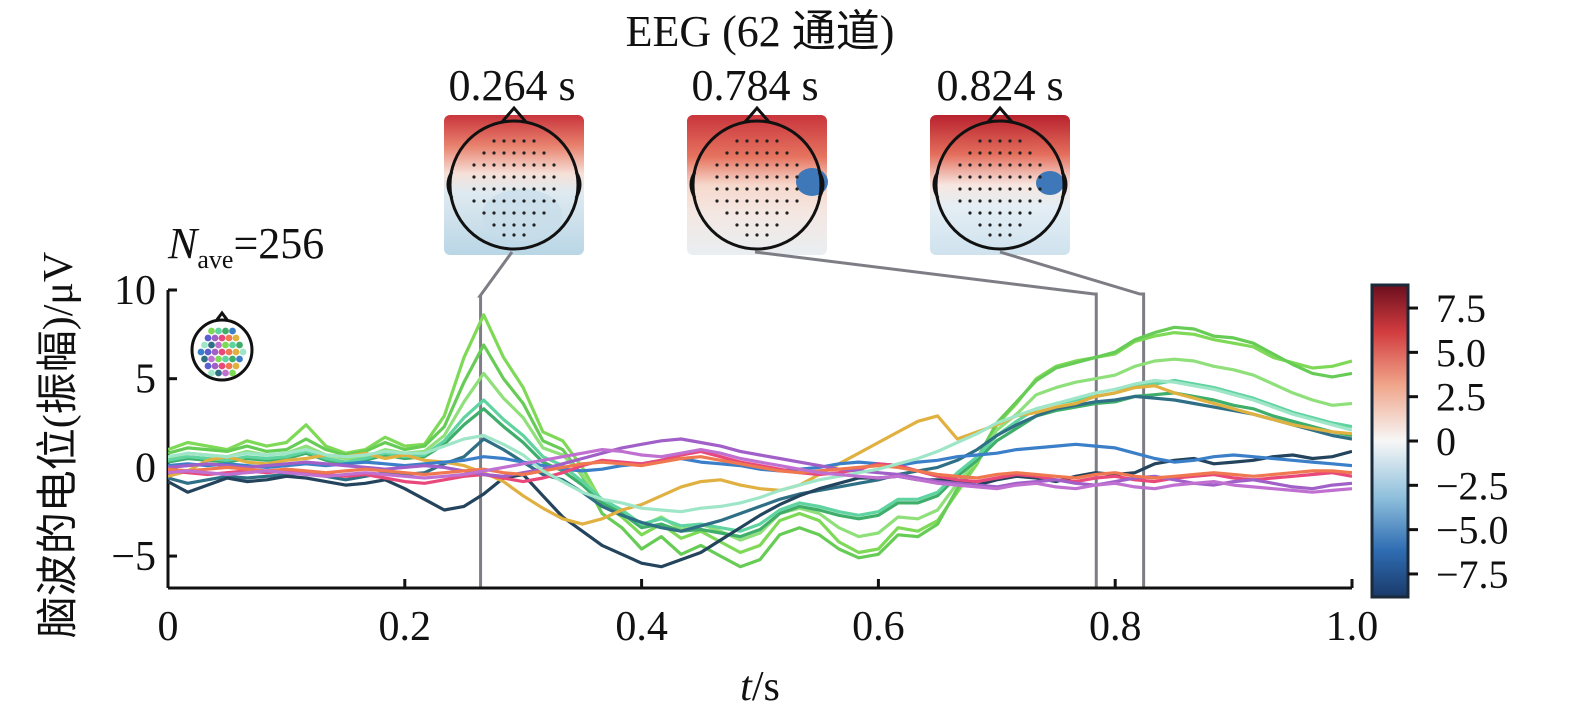 Image resolution: width=1575 pixels, height=727 pixels. I want to click on series-line-ch-i, so click(760, 457).